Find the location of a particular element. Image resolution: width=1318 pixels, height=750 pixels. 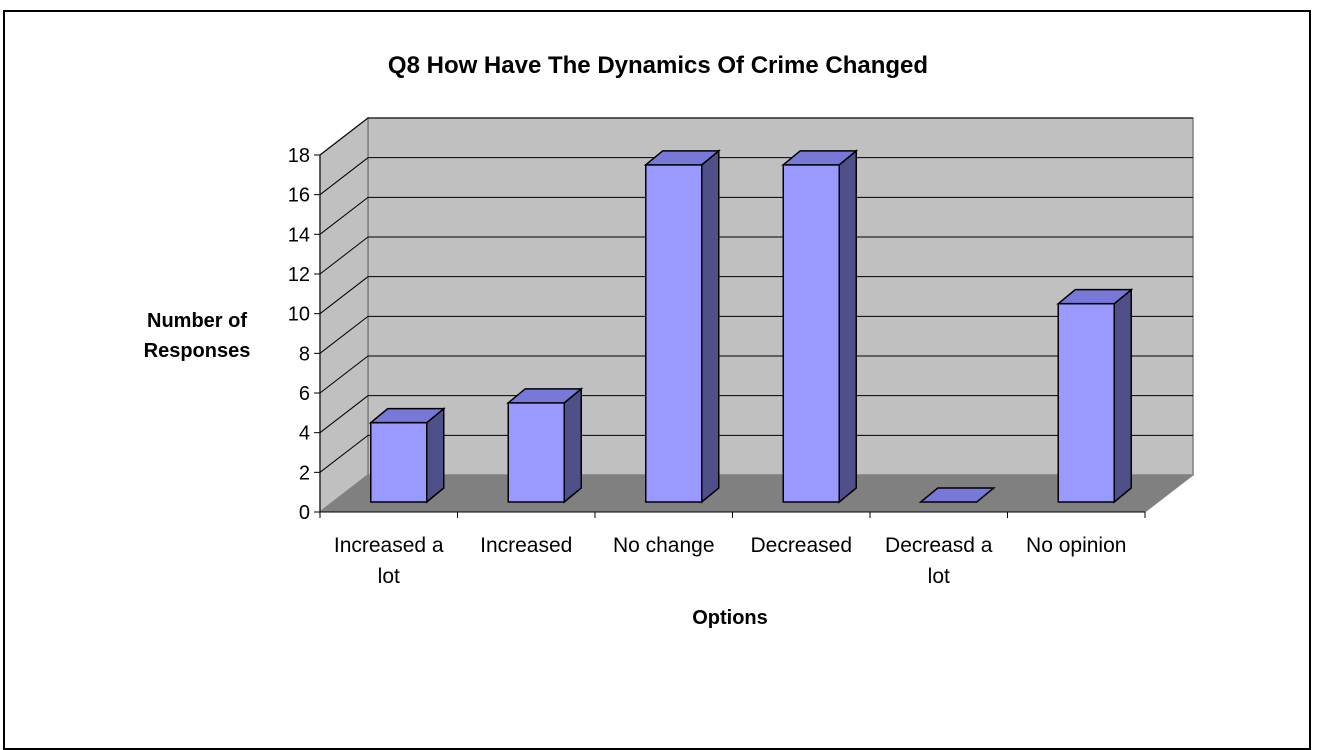

y-axis-label: Responses is located at coordinates (197, 351).